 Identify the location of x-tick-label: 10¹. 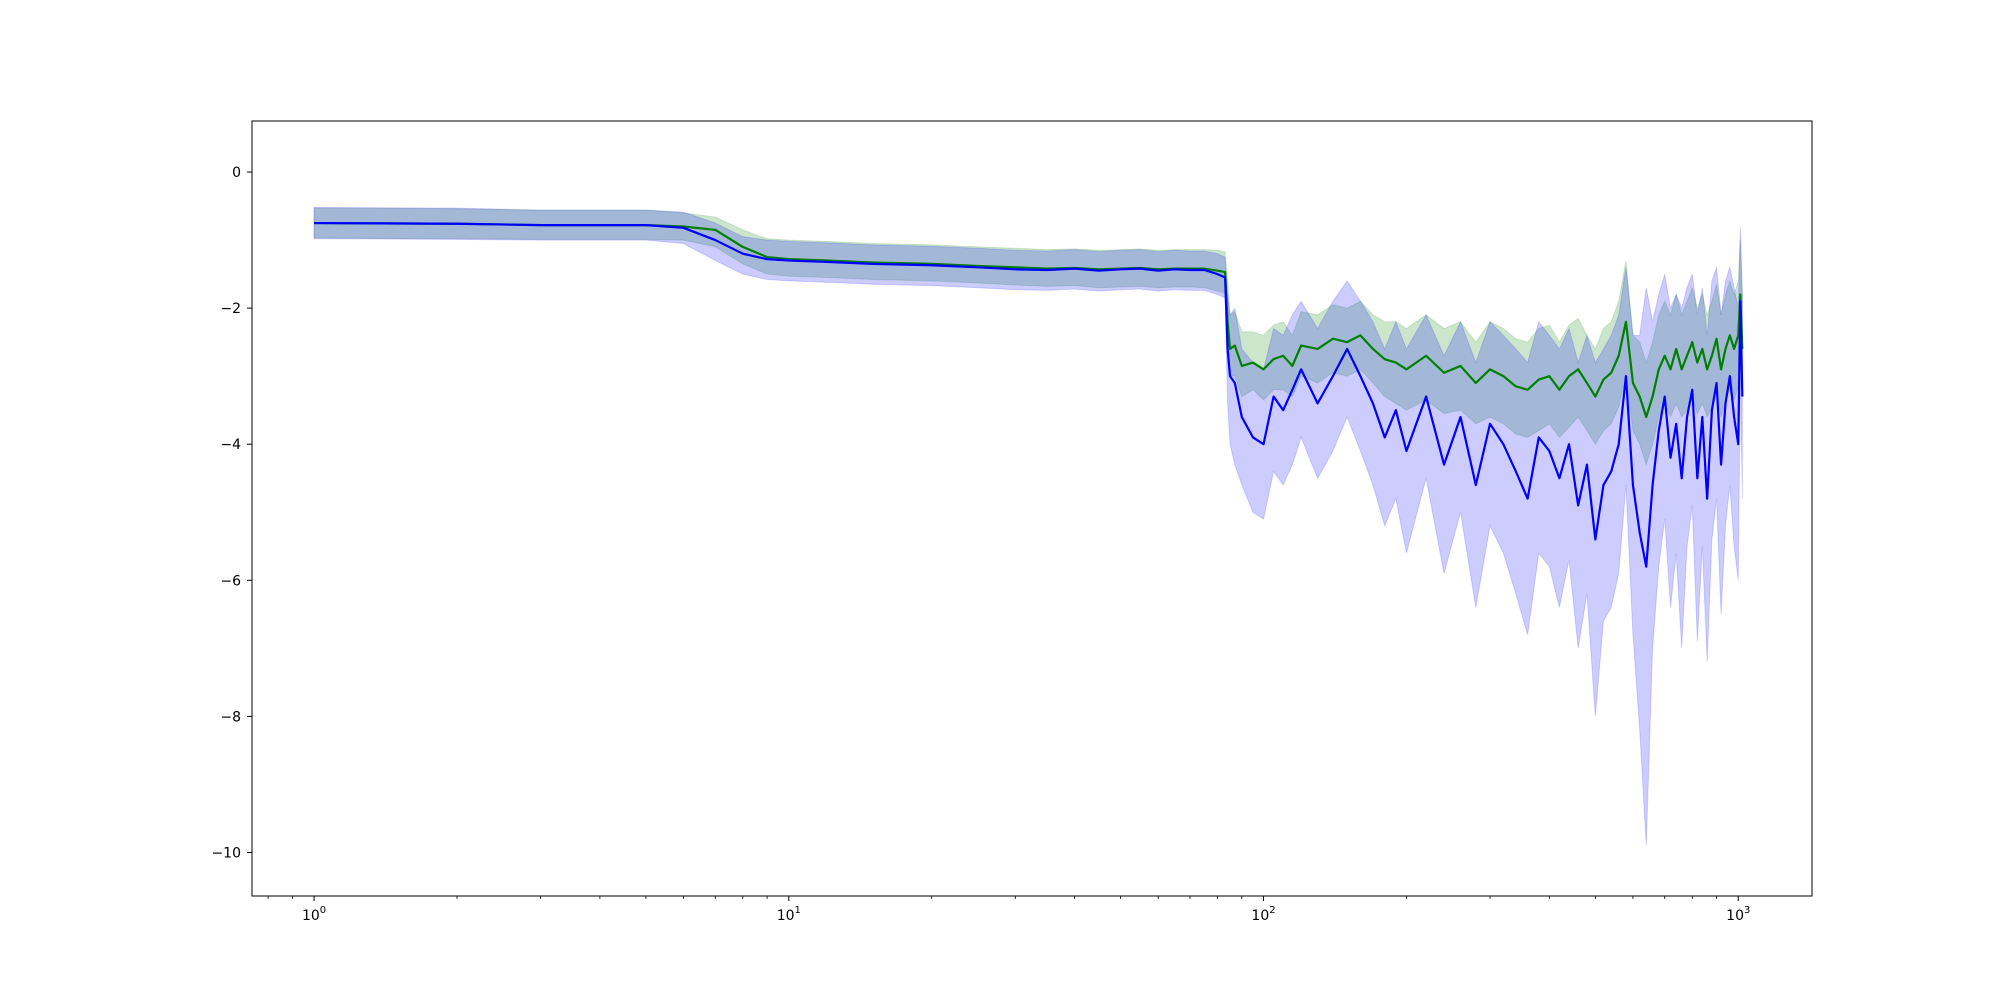
(789, 914).